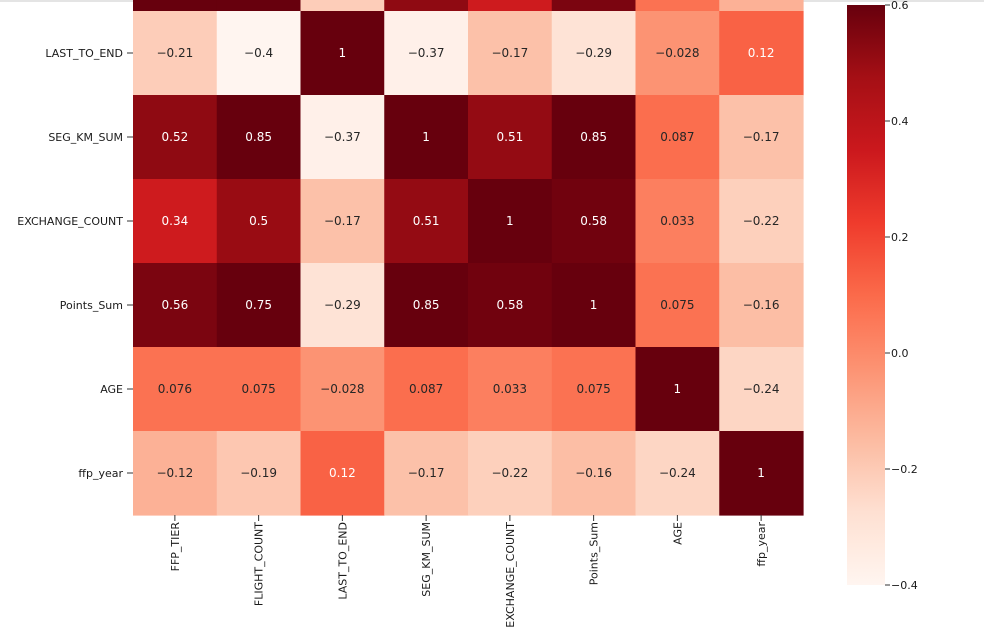 The width and height of the screenshot is (984, 633). Describe the element at coordinates (175, 547) in the screenshot. I see `x-tick-label: FFP_TIER` at that location.